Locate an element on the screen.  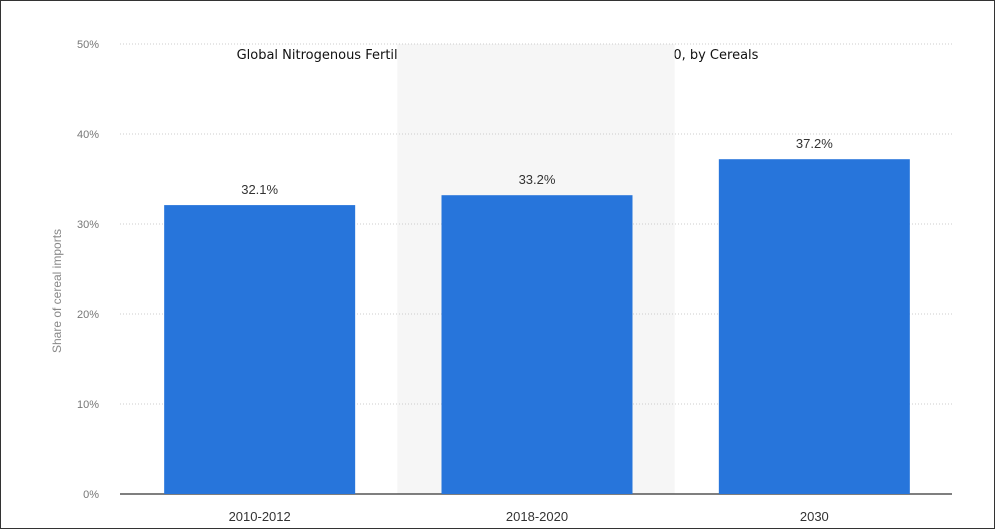
bar-value-label: 37.2% is located at coordinates (814, 143).